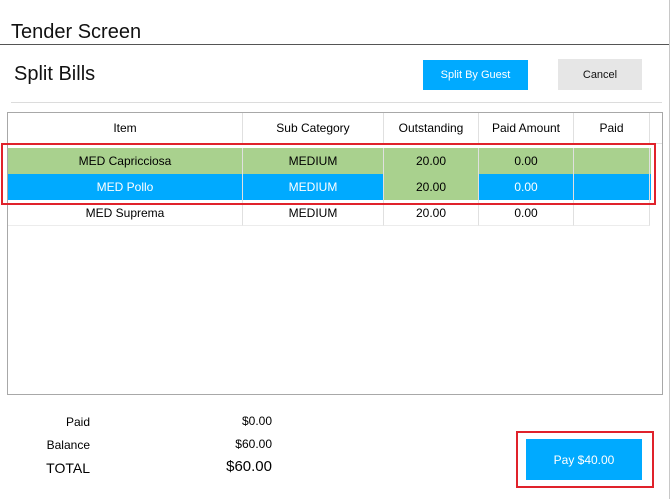 Image resolution: width=670 pixels, height=499 pixels. What do you see at coordinates (68, 468) in the screenshot?
I see `total-label: TOTAL` at bounding box center [68, 468].